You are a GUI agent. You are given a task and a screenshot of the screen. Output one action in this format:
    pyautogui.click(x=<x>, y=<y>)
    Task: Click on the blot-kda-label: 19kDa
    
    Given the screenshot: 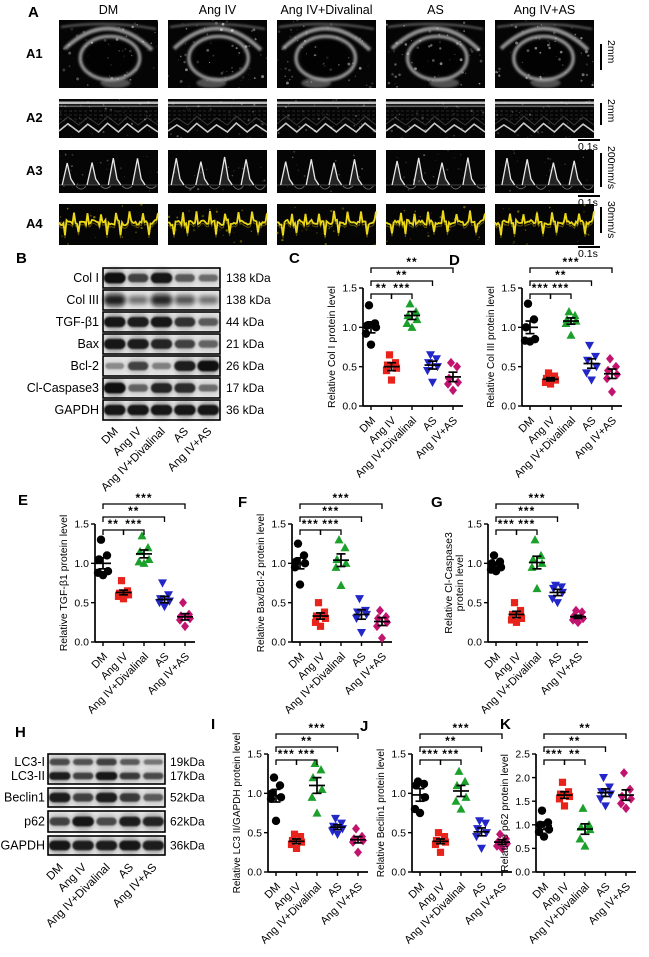 What is the action you would take?
    pyautogui.click(x=187, y=762)
    